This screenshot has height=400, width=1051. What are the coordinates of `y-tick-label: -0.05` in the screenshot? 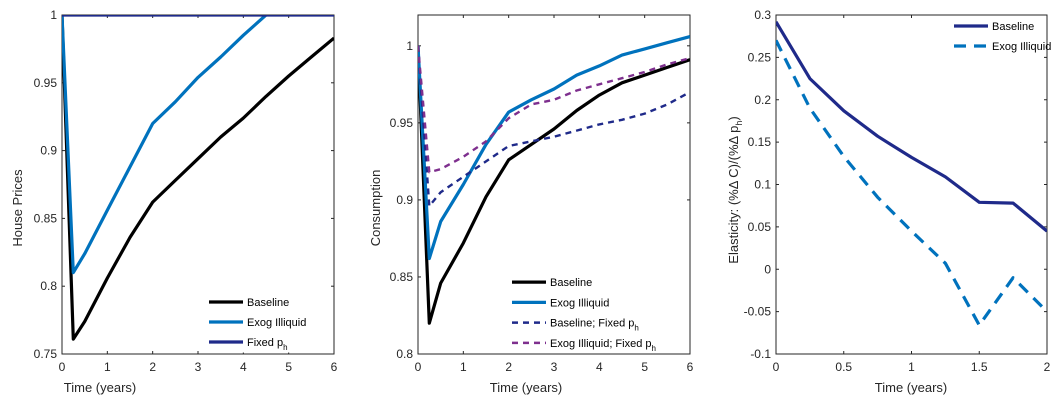 It's located at (758, 312).